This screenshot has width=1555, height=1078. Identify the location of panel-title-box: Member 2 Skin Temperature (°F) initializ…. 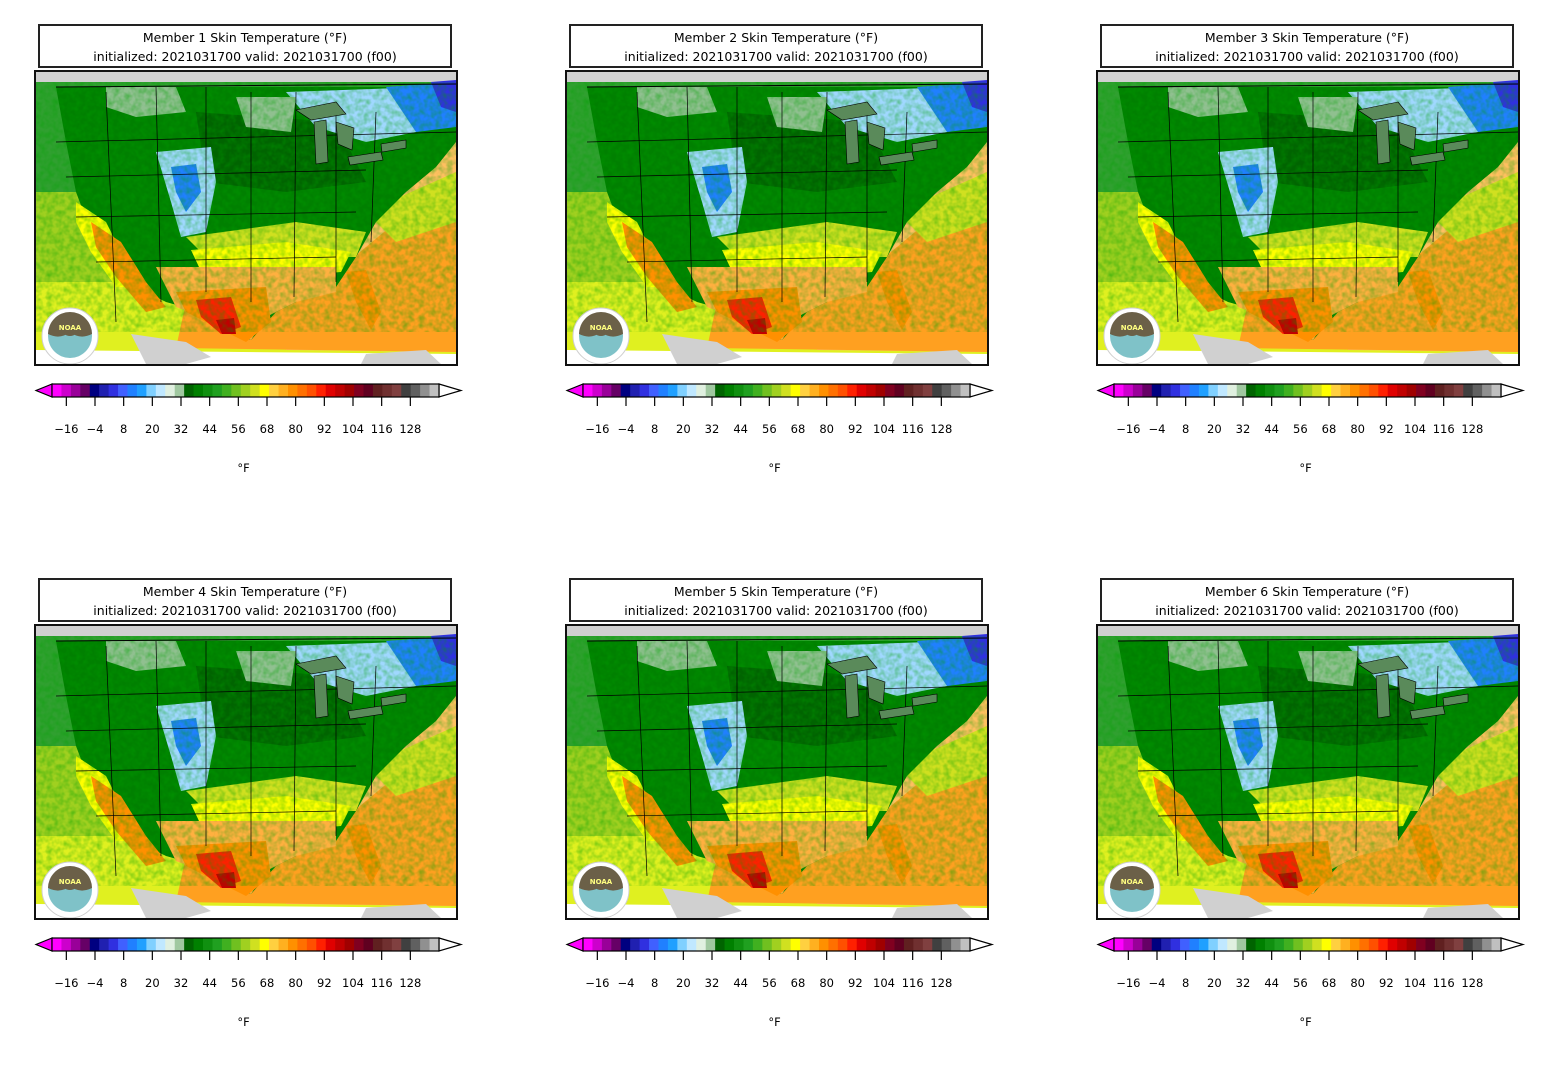
(776, 46).